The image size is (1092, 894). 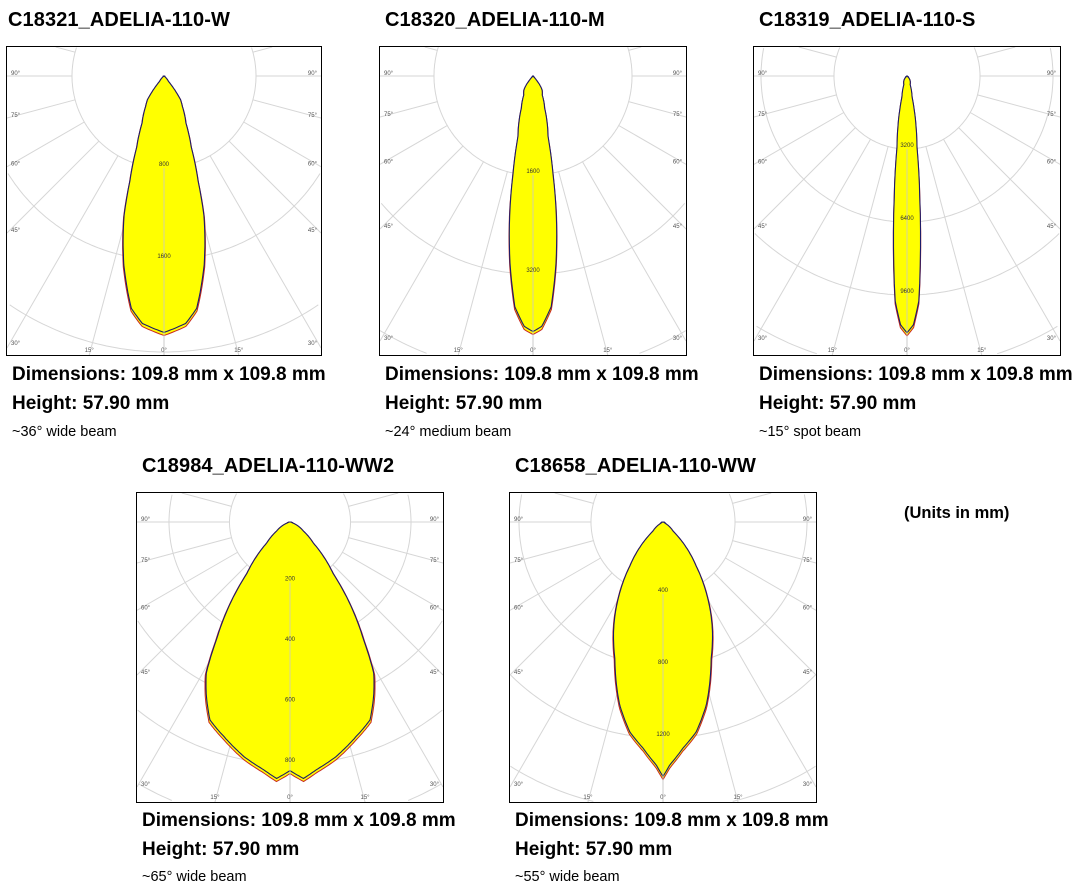 I want to click on beam-description: ~65° wide beam, so click(x=194, y=877).